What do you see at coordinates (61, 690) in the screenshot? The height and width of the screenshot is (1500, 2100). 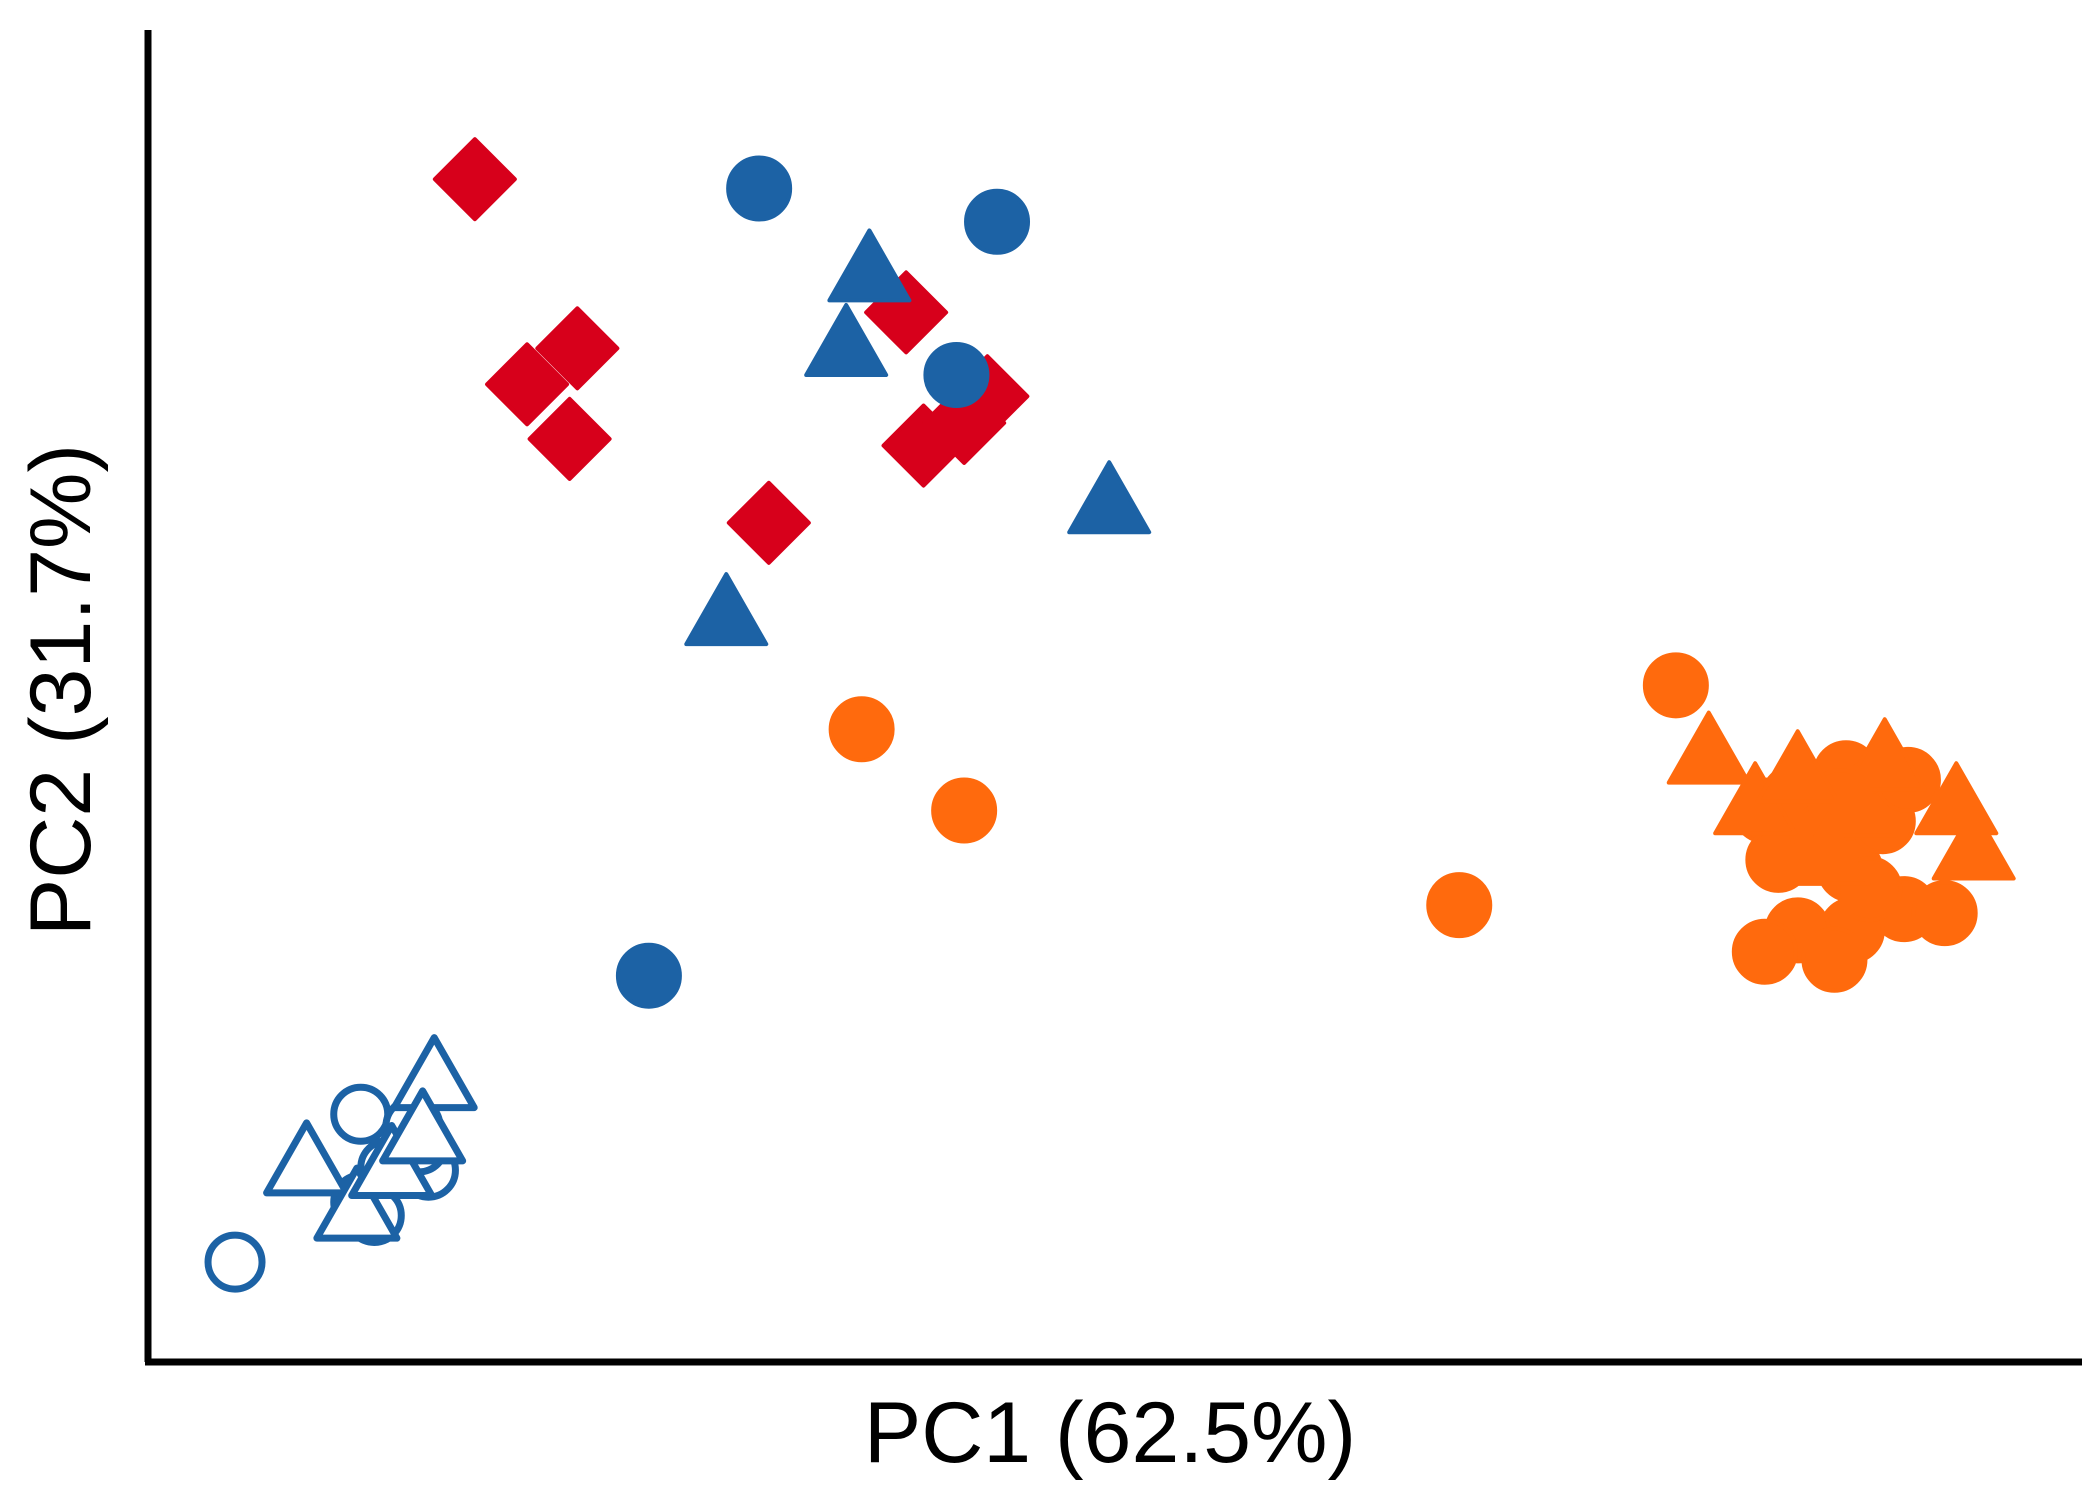 I see `y-axis-title: PC2 (31.7%)` at bounding box center [61, 690].